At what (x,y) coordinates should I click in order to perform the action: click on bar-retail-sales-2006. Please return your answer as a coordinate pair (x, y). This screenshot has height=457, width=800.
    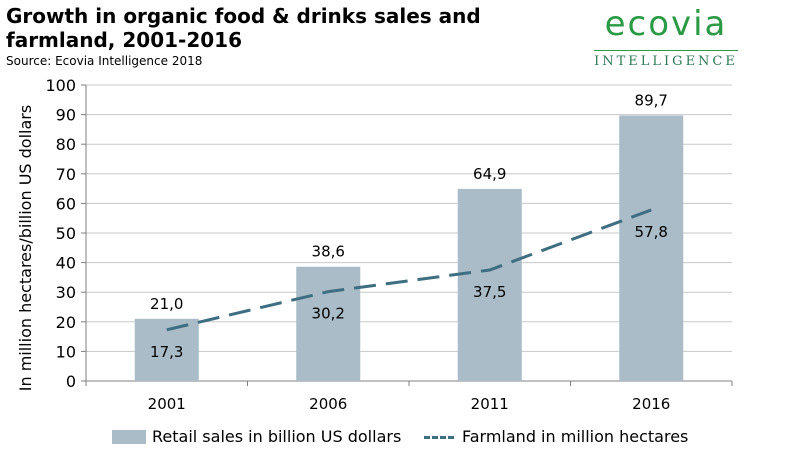
    Looking at the image, I should click on (328, 323).